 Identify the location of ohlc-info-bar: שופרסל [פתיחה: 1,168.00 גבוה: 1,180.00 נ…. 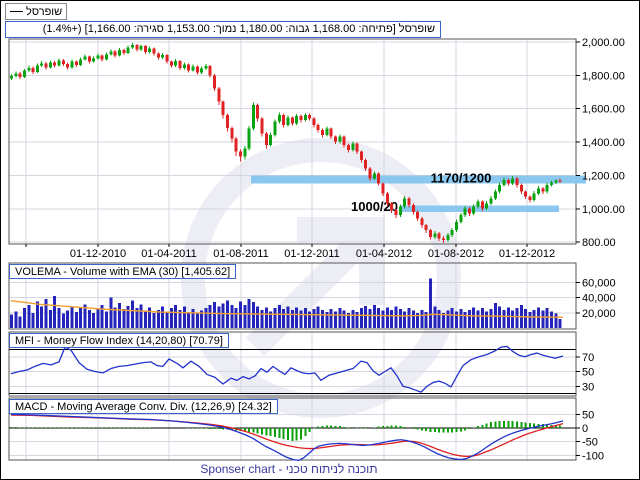
(223, 29).